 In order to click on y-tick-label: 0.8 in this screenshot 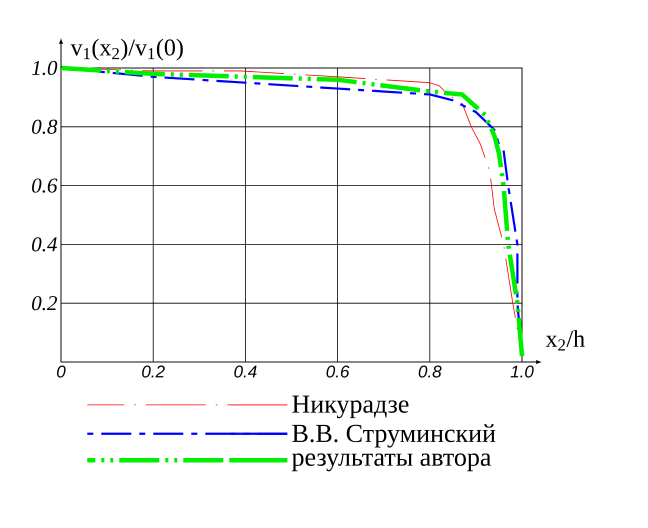, I will do `click(45, 127)`.